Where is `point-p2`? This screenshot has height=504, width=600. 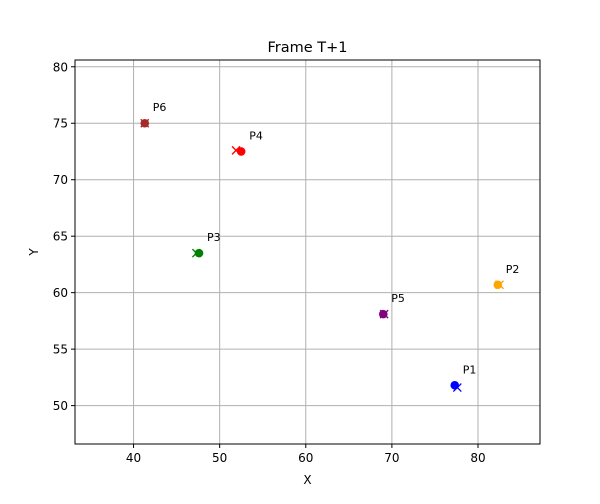 point-p2 is located at coordinates (498, 285).